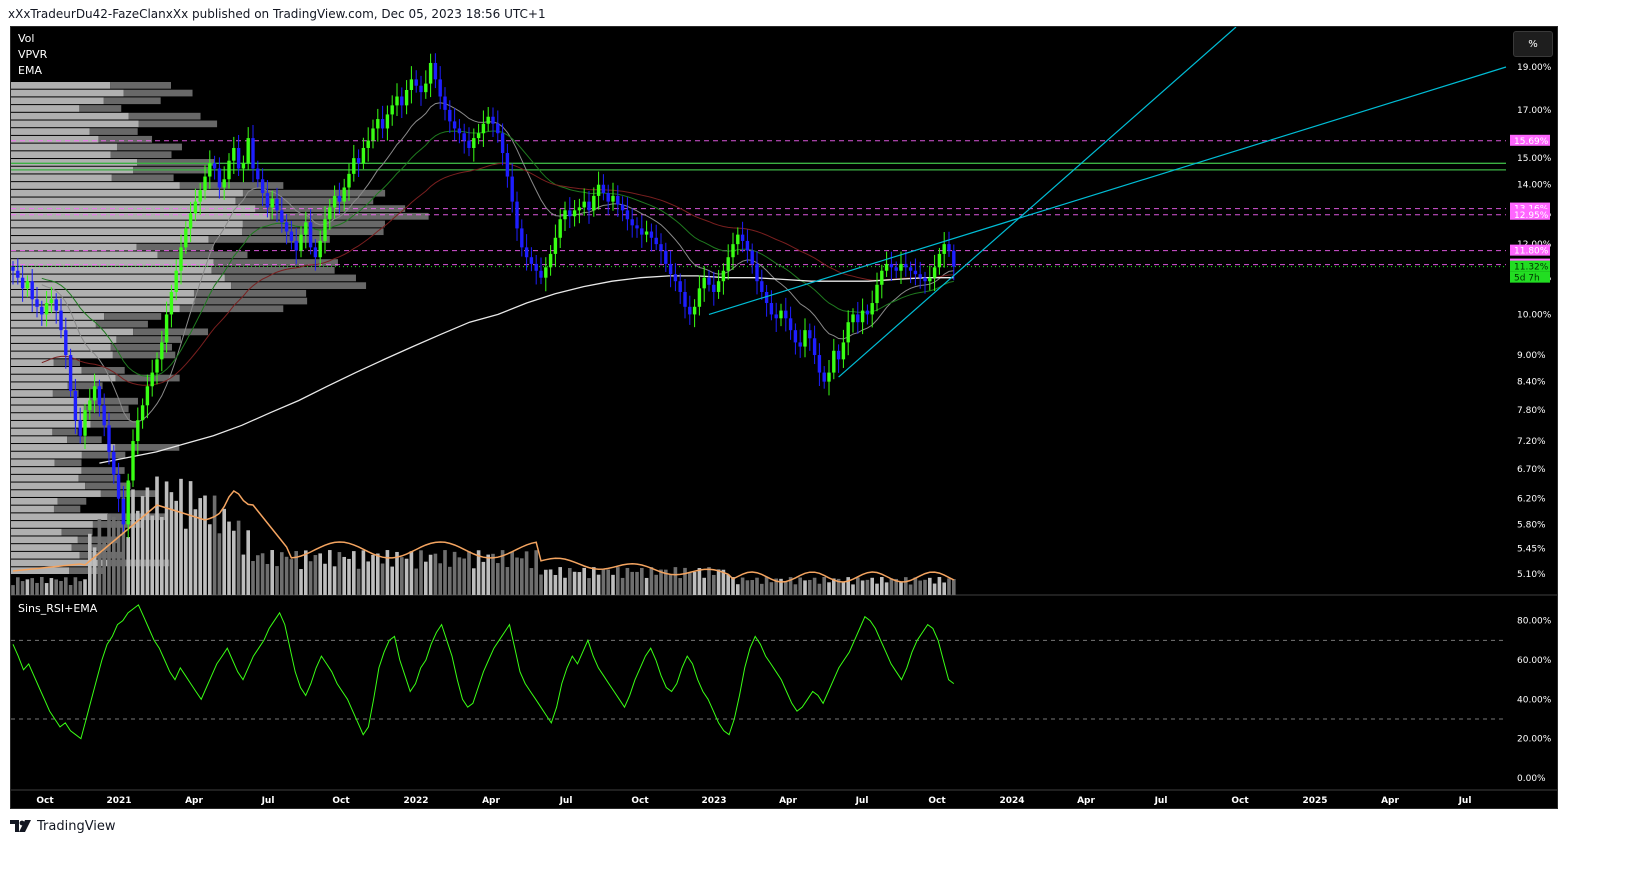 This screenshot has width=1634, height=879. Describe the element at coordinates (491, 801) in the screenshot. I see `time-axis-label: Apr` at that location.